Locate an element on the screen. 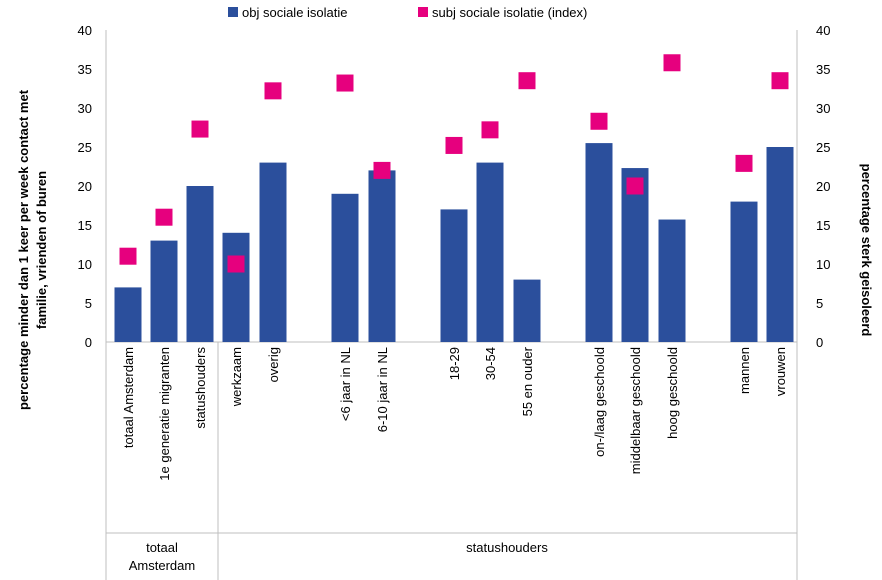 This screenshot has width=882, height=580. y-tick-right: 10 is located at coordinates (823, 264).